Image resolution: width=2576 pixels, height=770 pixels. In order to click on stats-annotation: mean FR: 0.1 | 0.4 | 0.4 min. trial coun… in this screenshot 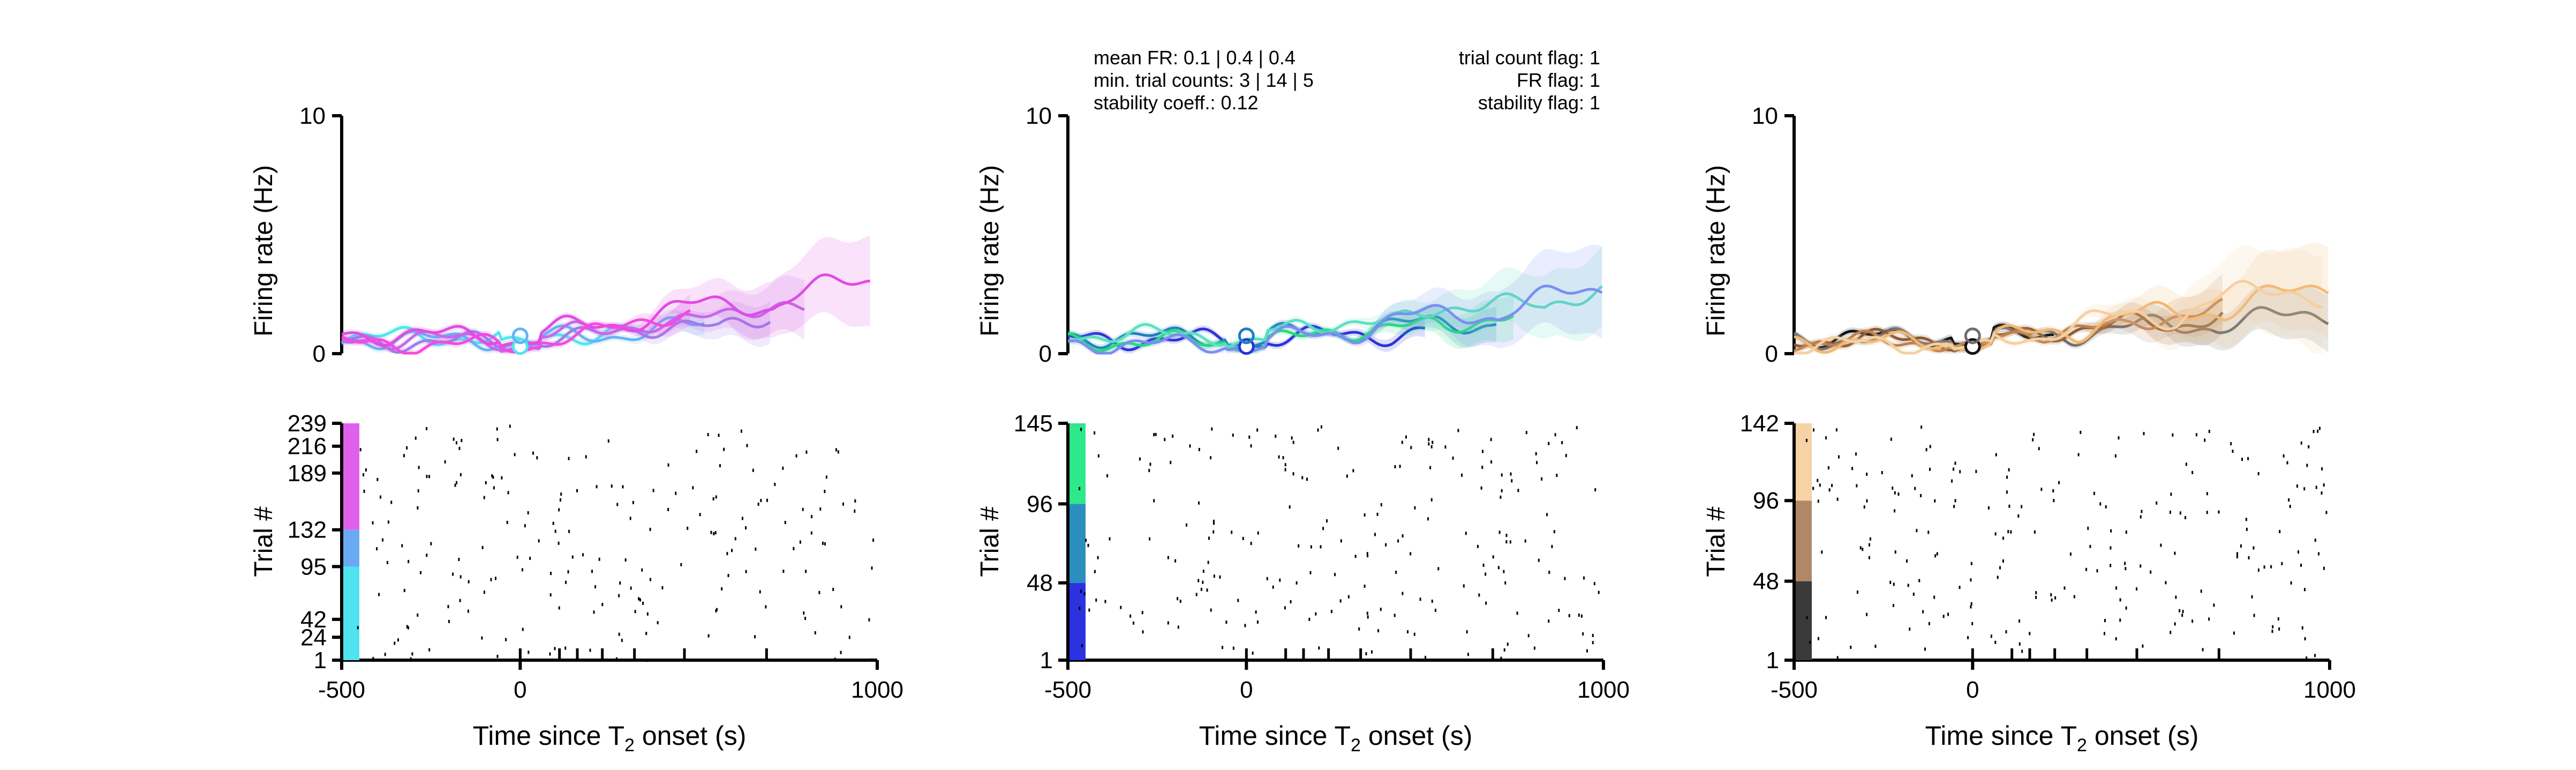, I will do `click(1347, 80)`.